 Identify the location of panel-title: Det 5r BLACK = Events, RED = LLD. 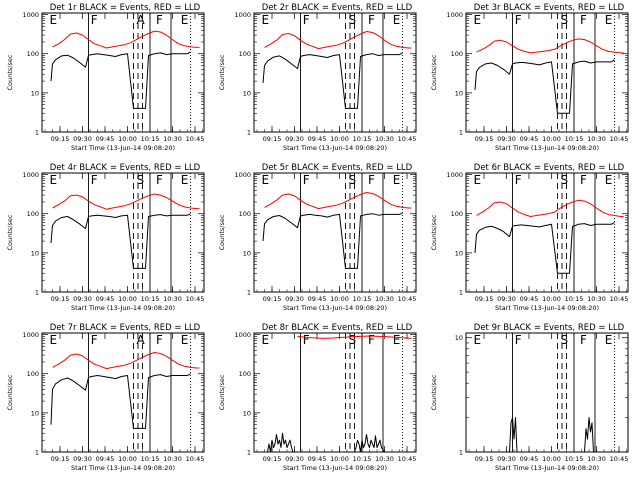
(337, 168).